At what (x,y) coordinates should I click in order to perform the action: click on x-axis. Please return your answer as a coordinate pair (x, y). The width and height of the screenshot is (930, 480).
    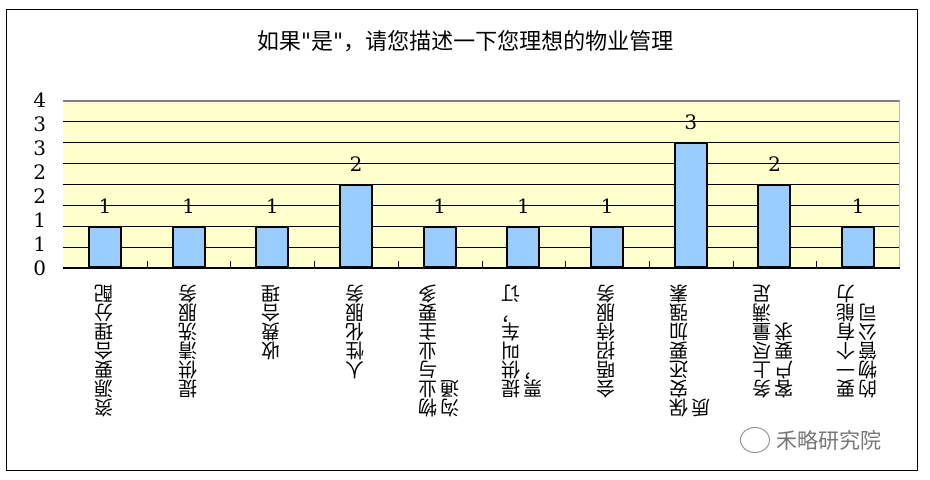
    Looking at the image, I should click on (481, 265).